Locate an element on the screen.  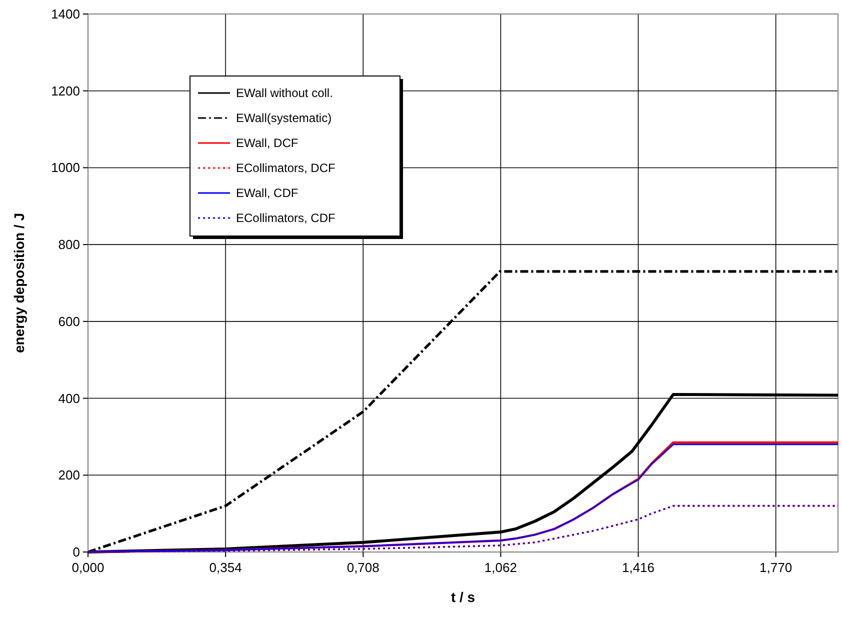
legend-label: ECollimators, DCF is located at coordinates (286, 168).